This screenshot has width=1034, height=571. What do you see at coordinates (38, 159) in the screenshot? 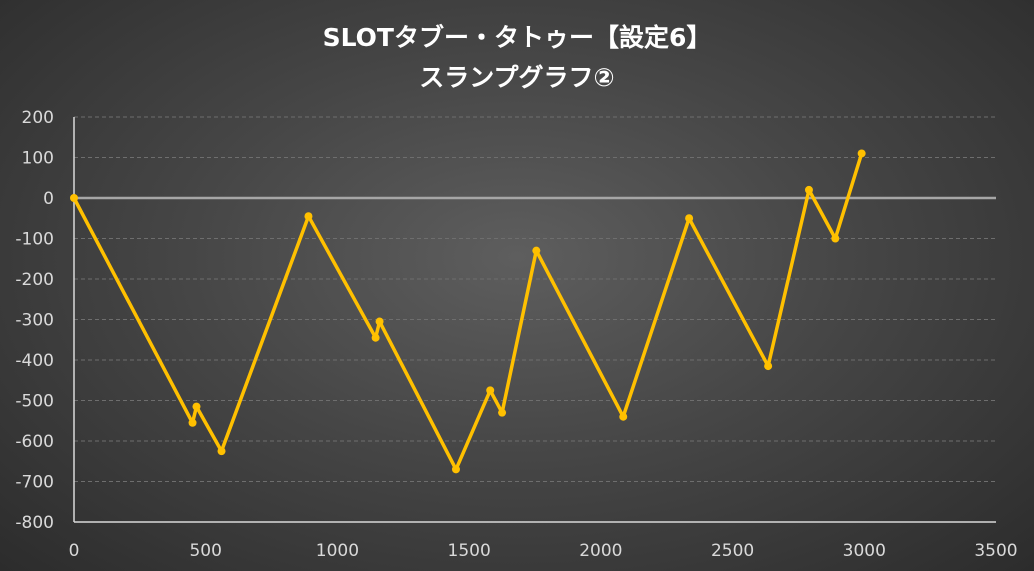
I see `y-tick-label: 100` at bounding box center [38, 159].